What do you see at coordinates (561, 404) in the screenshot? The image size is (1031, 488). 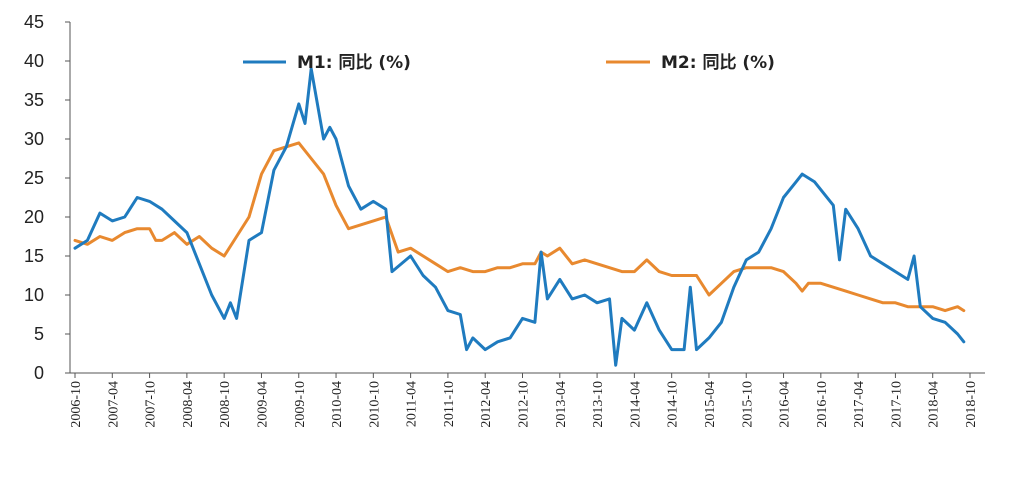 I see `x-tick-label: 2013-04` at bounding box center [561, 404].